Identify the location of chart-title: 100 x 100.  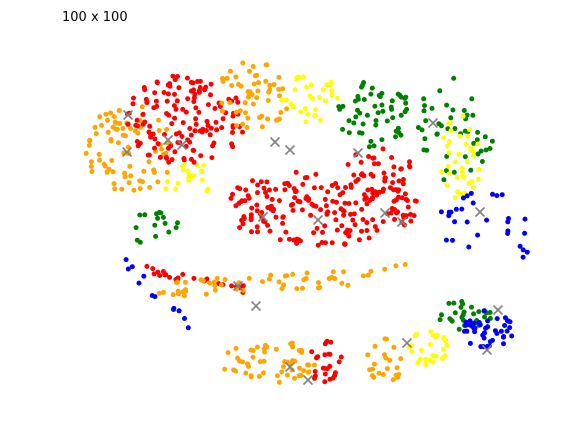
(95, 17).